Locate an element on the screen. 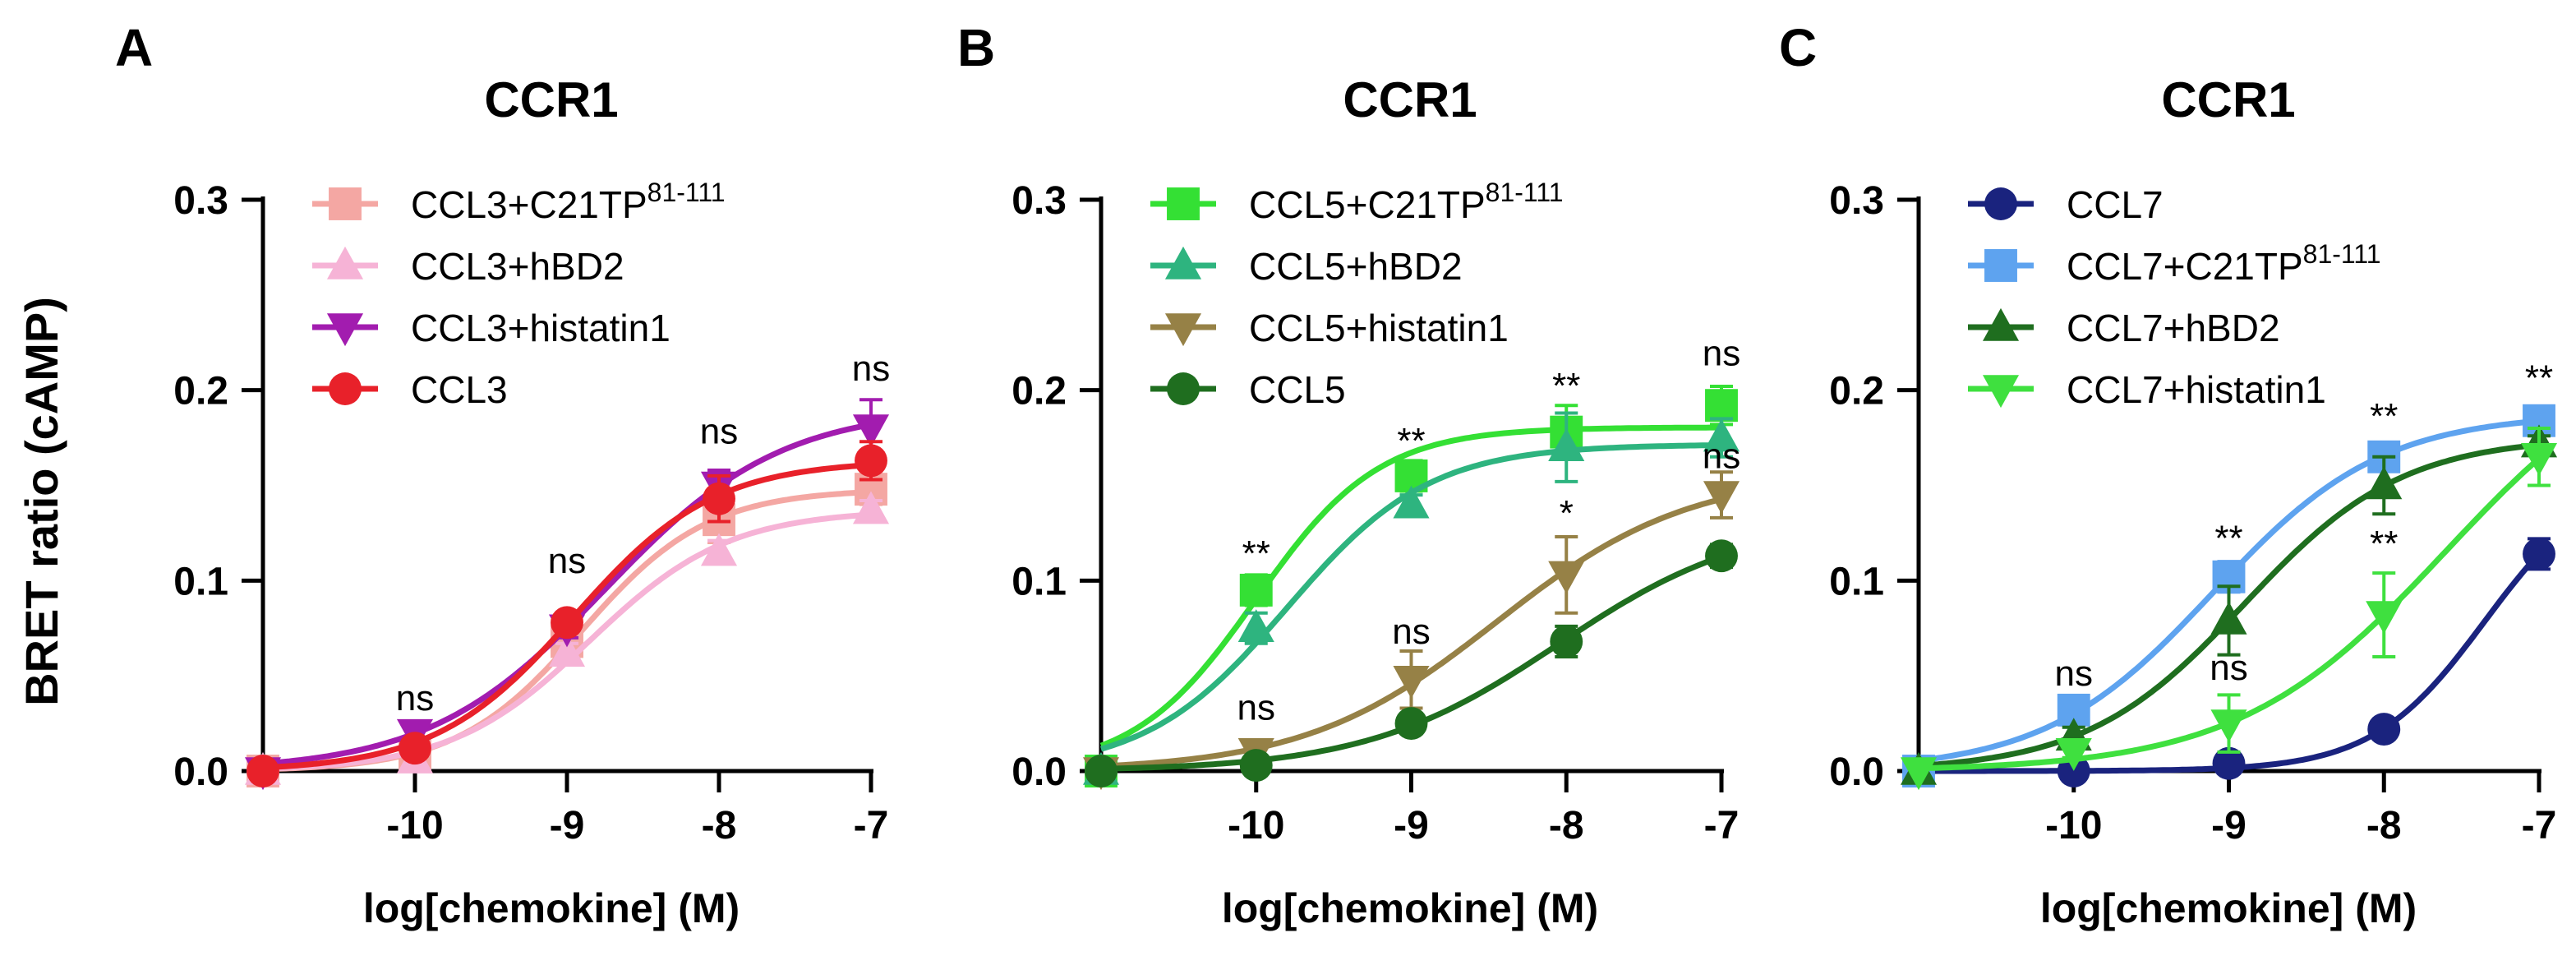 The height and width of the screenshot is (956, 2576). legend-label: CCL7+C21TP81-111 is located at coordinates (2224, 263).